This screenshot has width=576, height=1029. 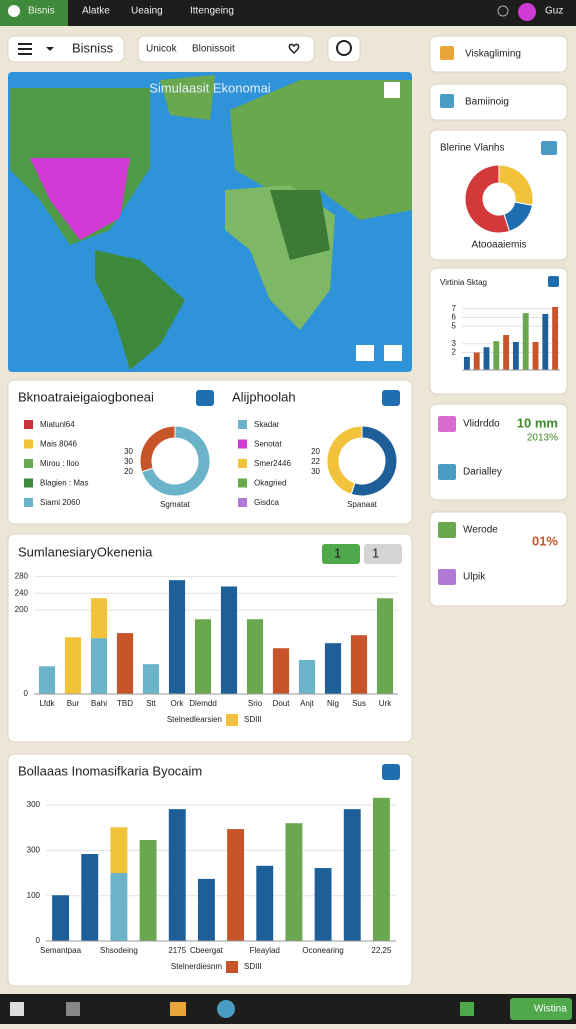 I want to click on avatar, so click(x=527, y=12).